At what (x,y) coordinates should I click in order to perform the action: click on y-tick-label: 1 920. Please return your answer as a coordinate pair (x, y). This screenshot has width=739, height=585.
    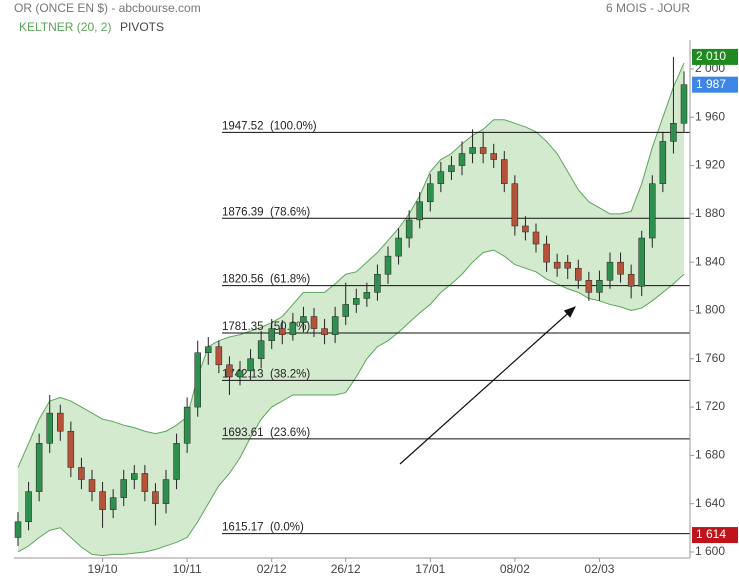
    Looking at the image, I should click on (710, 165).